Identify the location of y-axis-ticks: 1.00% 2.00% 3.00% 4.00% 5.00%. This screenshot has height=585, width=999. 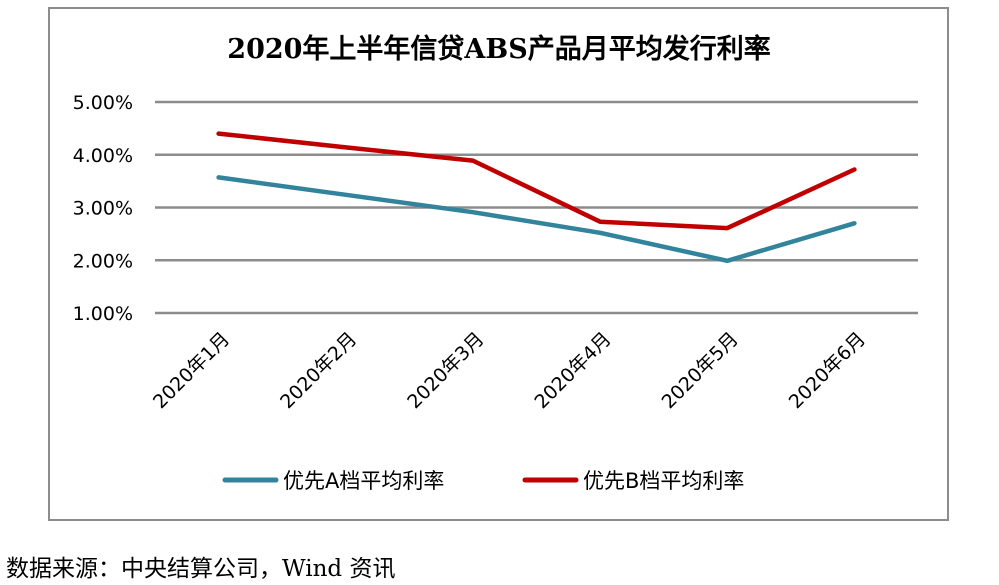
(103, 208).